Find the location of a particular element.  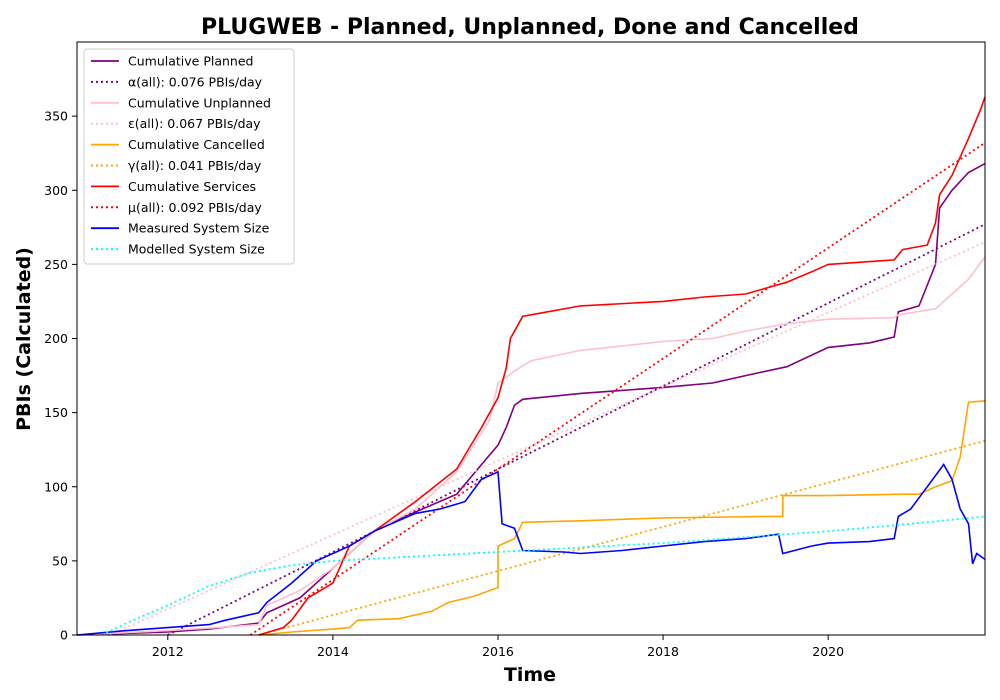

x-tick-label: 2012 is located at coordinates (168, 651).